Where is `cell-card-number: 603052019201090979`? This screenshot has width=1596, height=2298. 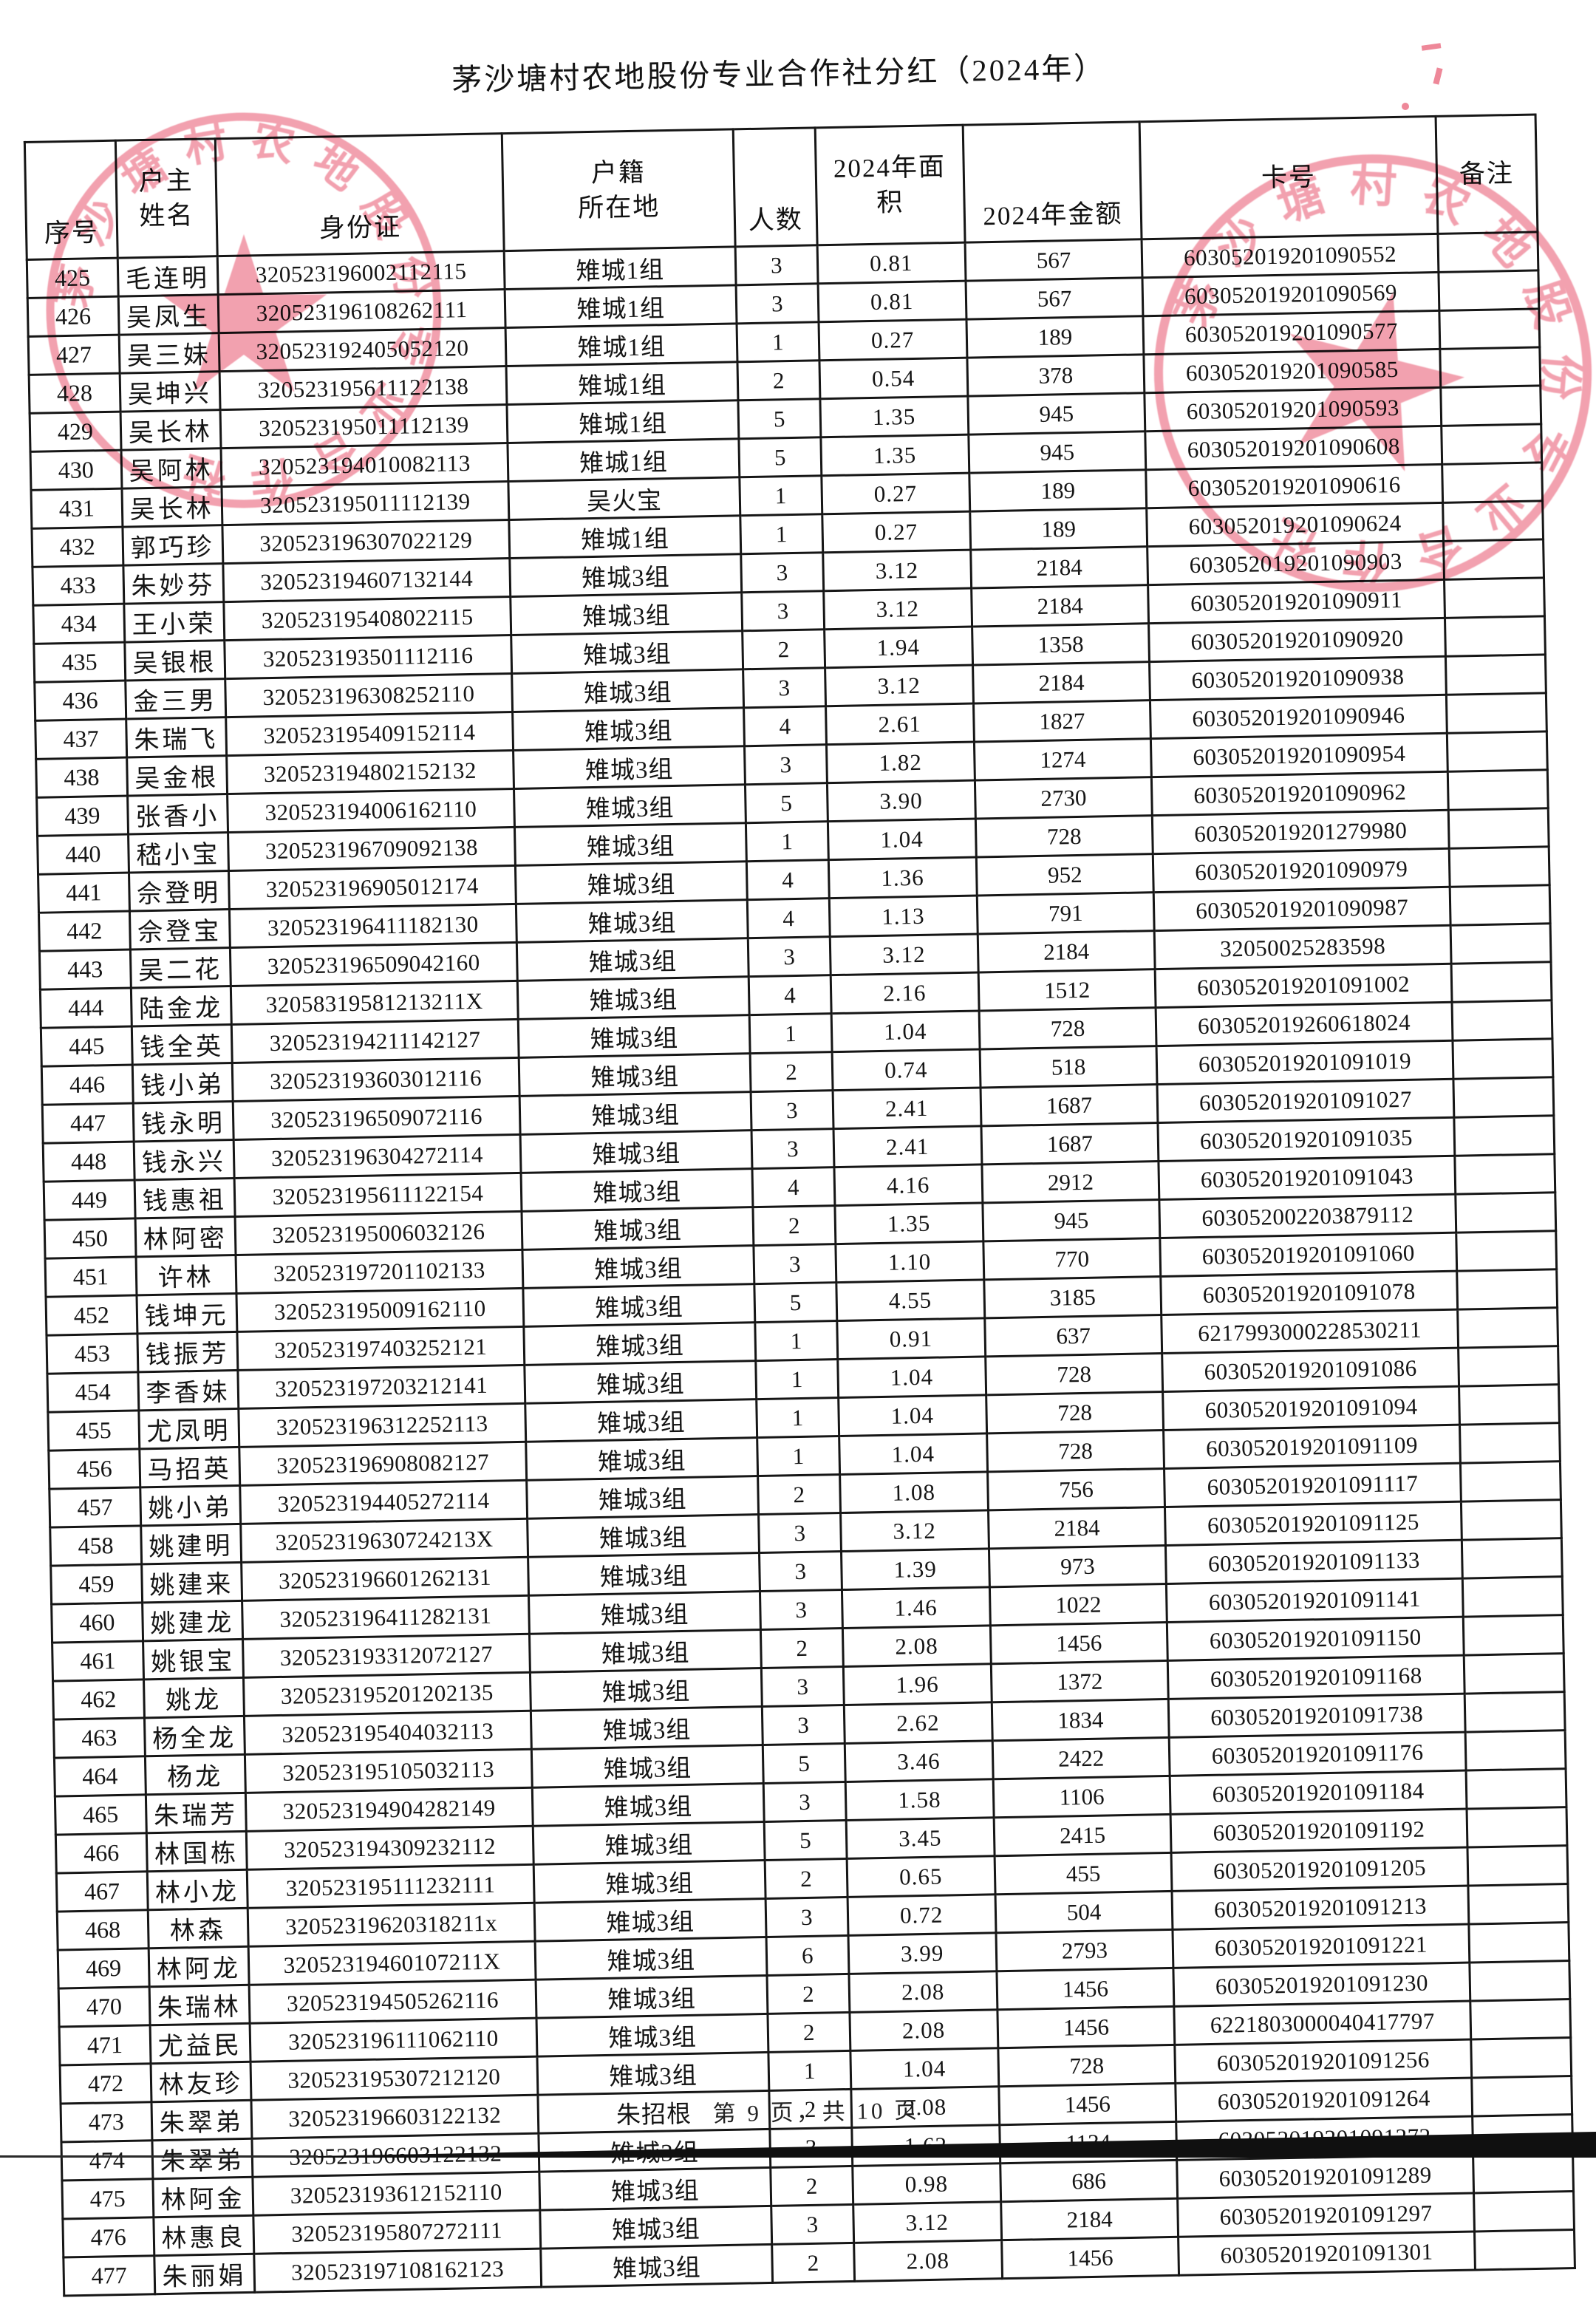
cell-card-number: 603052019201090979 is located at coordinates (1301, 870).